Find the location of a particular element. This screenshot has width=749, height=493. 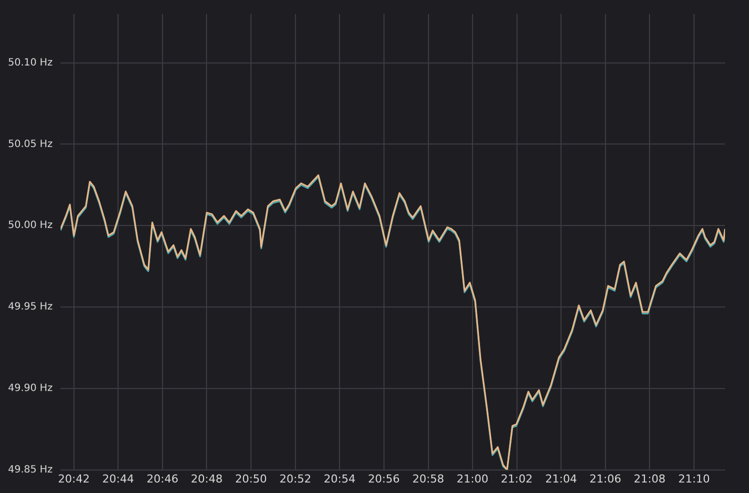

x-tick-label: 20:44 is located at coordinates (118, 479).